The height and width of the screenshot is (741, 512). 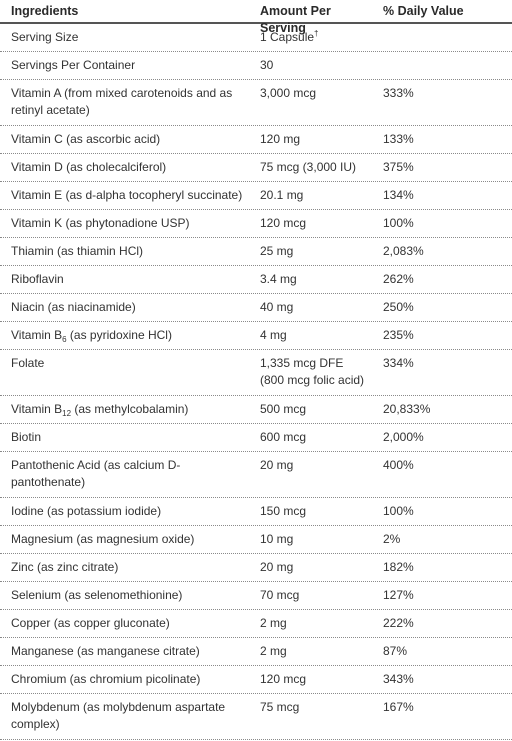 I want to click on amount-value: 1 Capsule, so click(x=287, y=37).